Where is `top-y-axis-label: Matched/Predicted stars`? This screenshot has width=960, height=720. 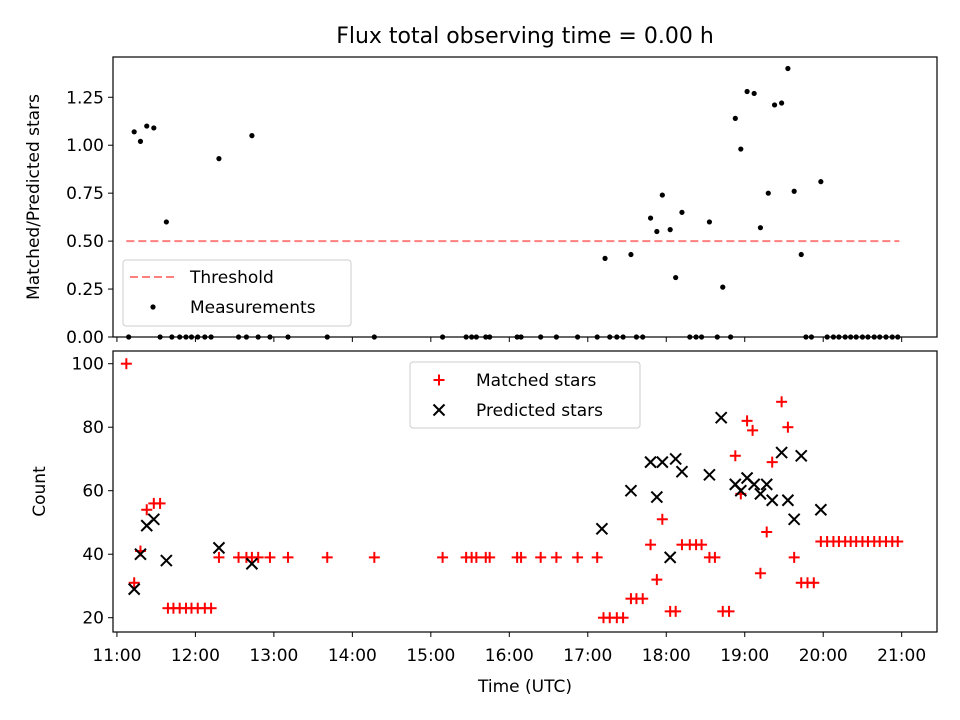 top-y-axis-label: Matched/Predicted stars is located at coordinates (34, 197).